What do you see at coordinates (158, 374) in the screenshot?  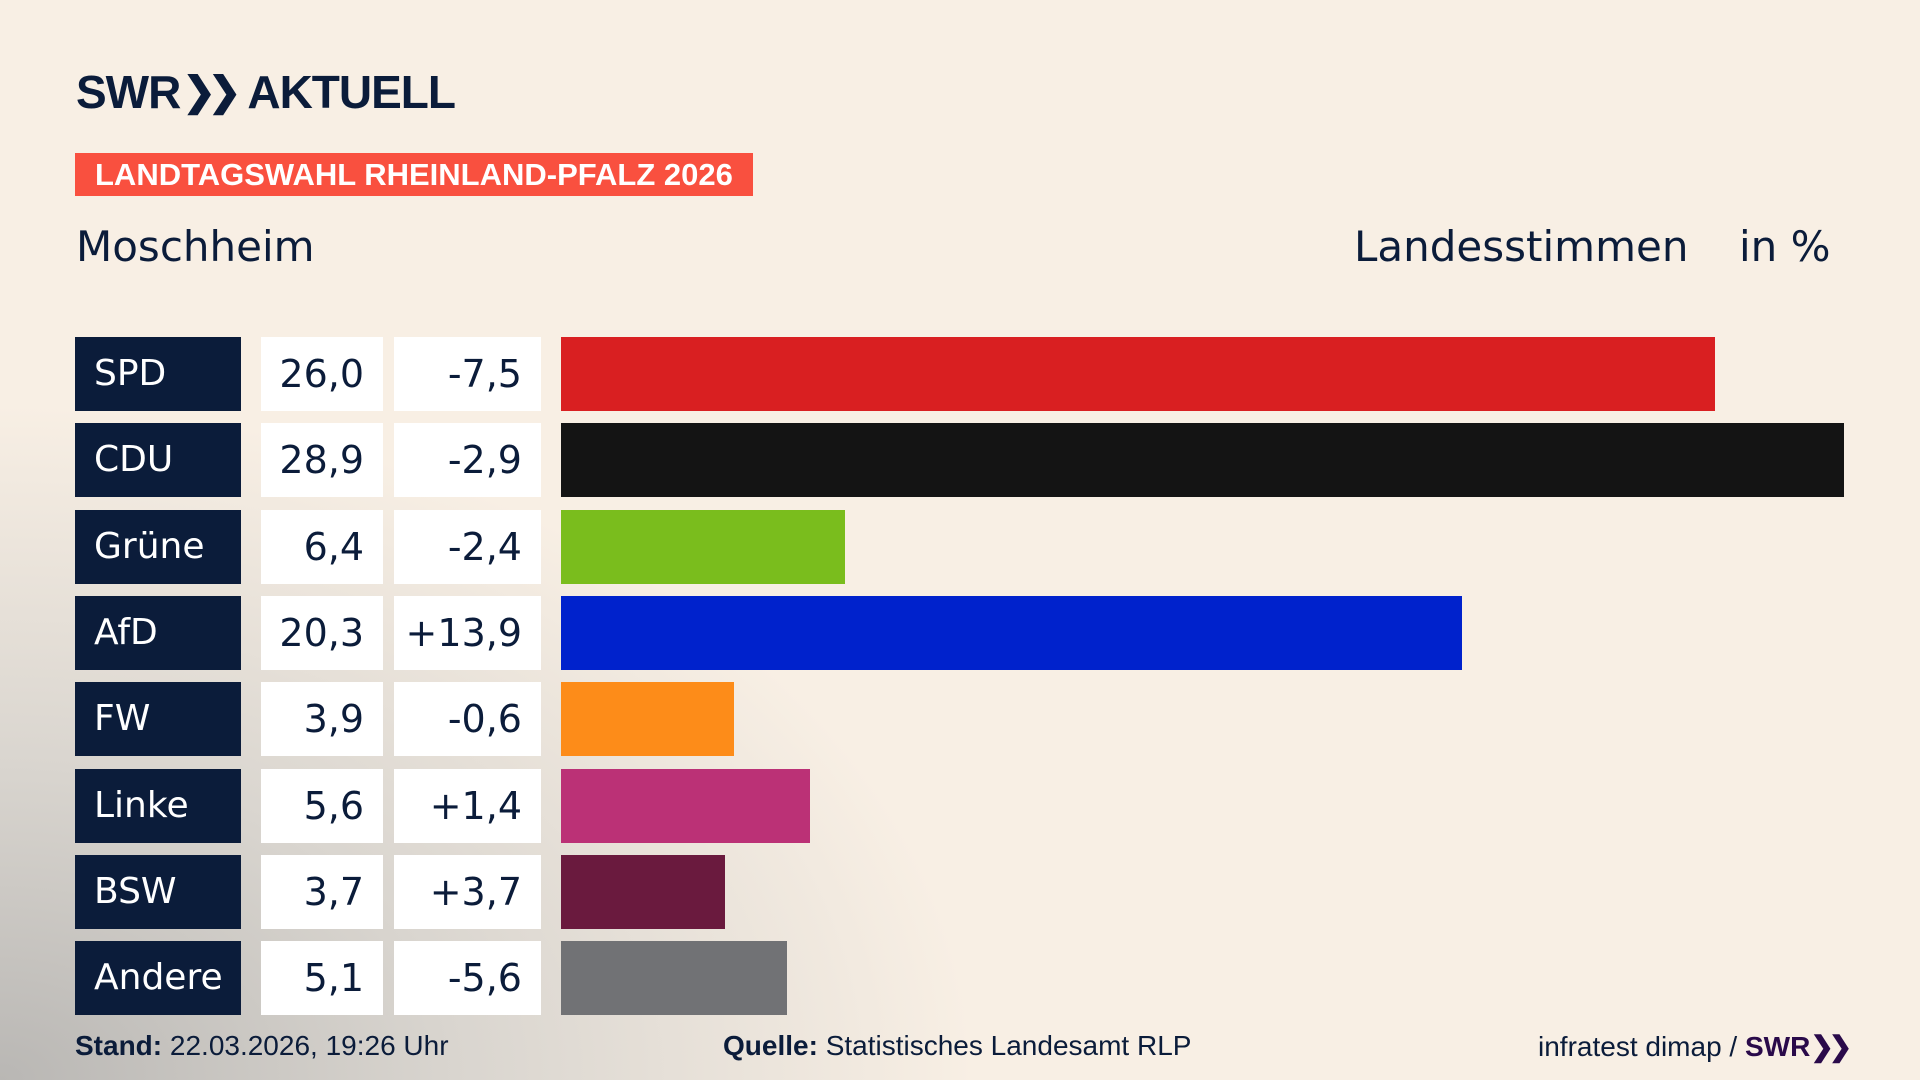 I see `party-name: SPD` at bounding box center [158, 374].